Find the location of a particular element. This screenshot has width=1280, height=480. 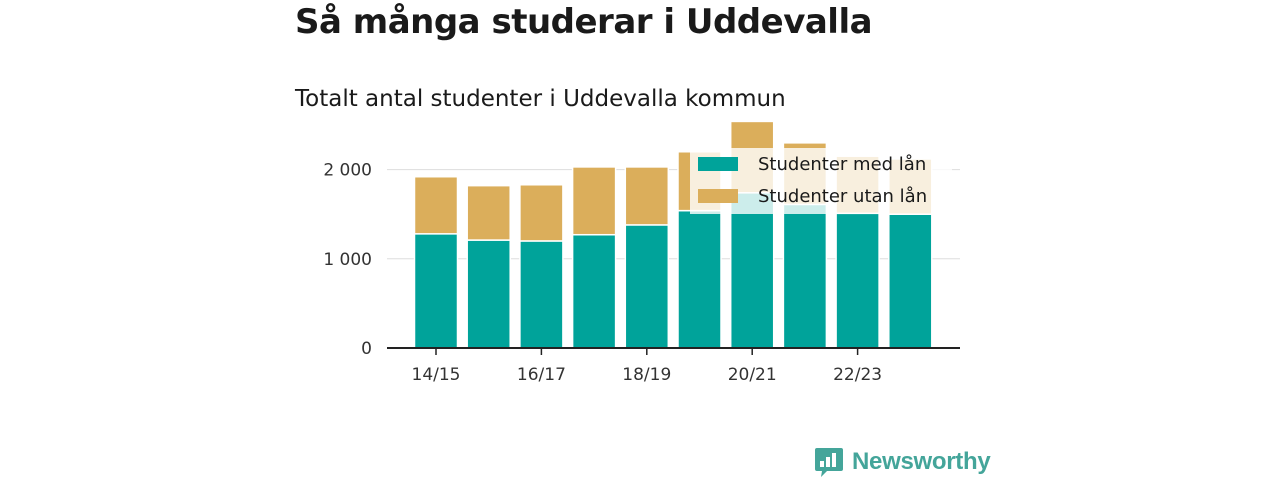

x-tick-label: 14/15 is located at coordinates (436, 375).